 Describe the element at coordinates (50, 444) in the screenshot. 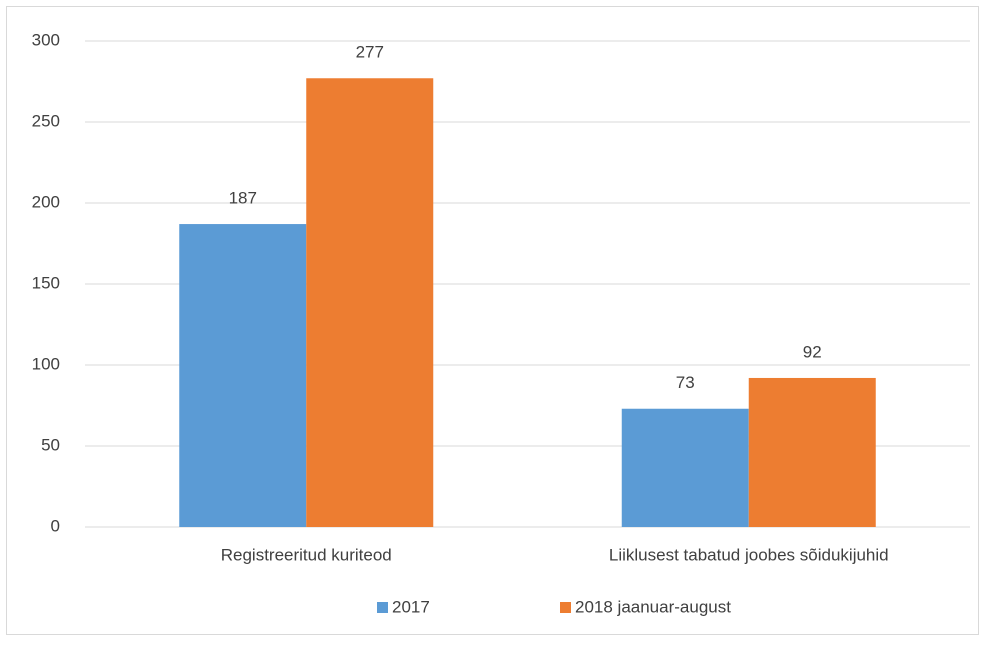

I see `y-tick-label: 50` at that location.